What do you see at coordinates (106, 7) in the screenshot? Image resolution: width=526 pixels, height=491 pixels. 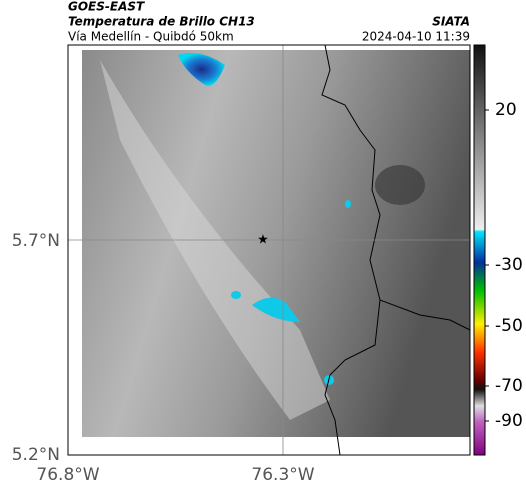 I see `title: GOES-EAST` at bounding box center [106, 7].